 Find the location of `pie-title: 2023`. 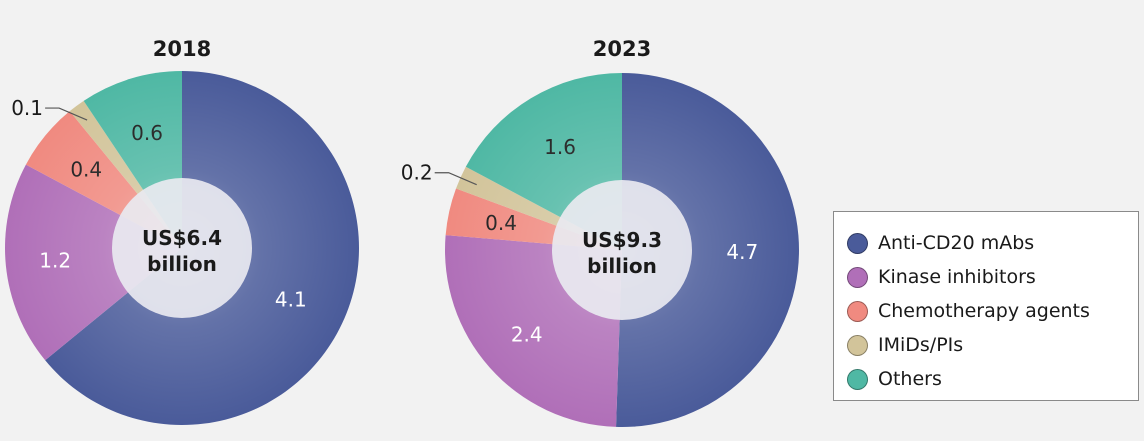

pie-title: 2023 is located at coordinates (622, 49).